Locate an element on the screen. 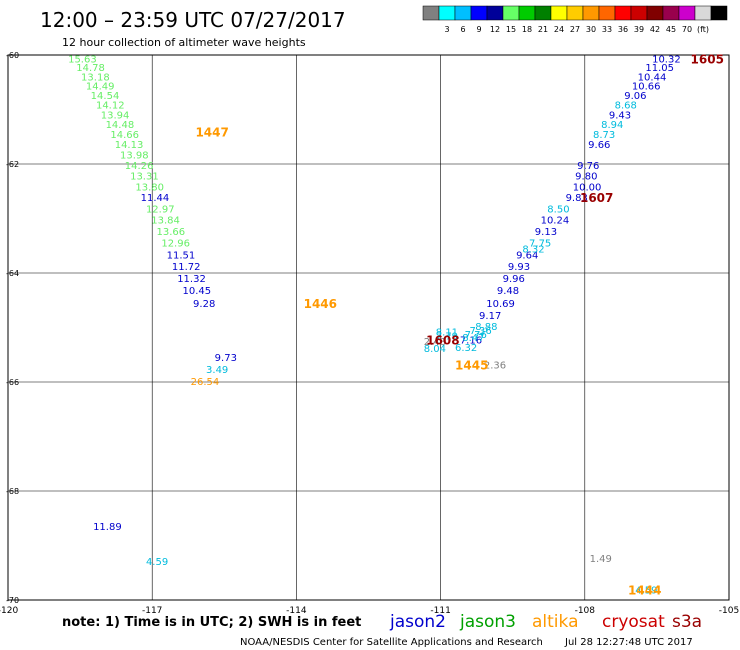 The image size is (740, 650). colorbar-label: 12 is located at coordinates (495, 29).